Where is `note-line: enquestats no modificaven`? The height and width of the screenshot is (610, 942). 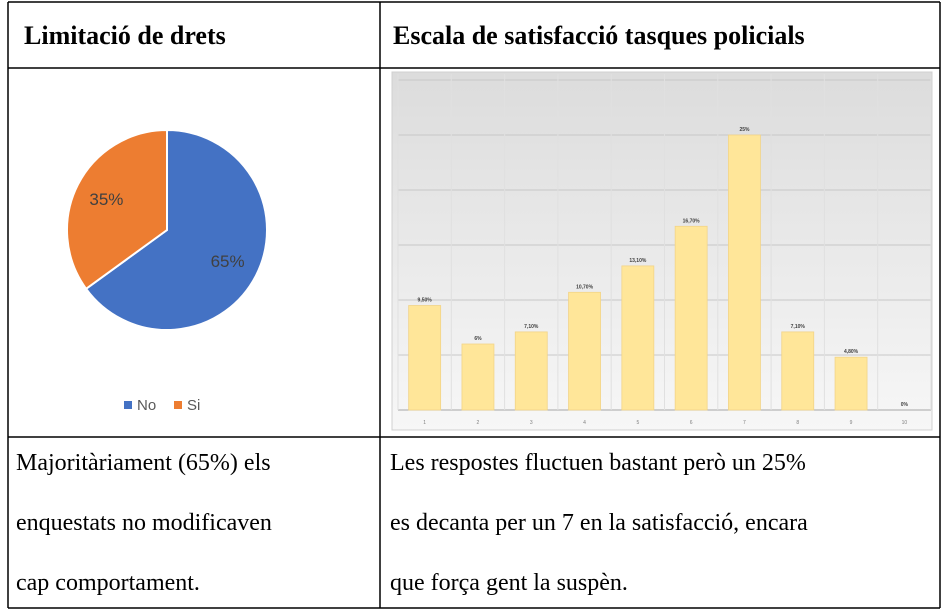 note-line: enquestats no modificaven is located at coordinates (144, 523).